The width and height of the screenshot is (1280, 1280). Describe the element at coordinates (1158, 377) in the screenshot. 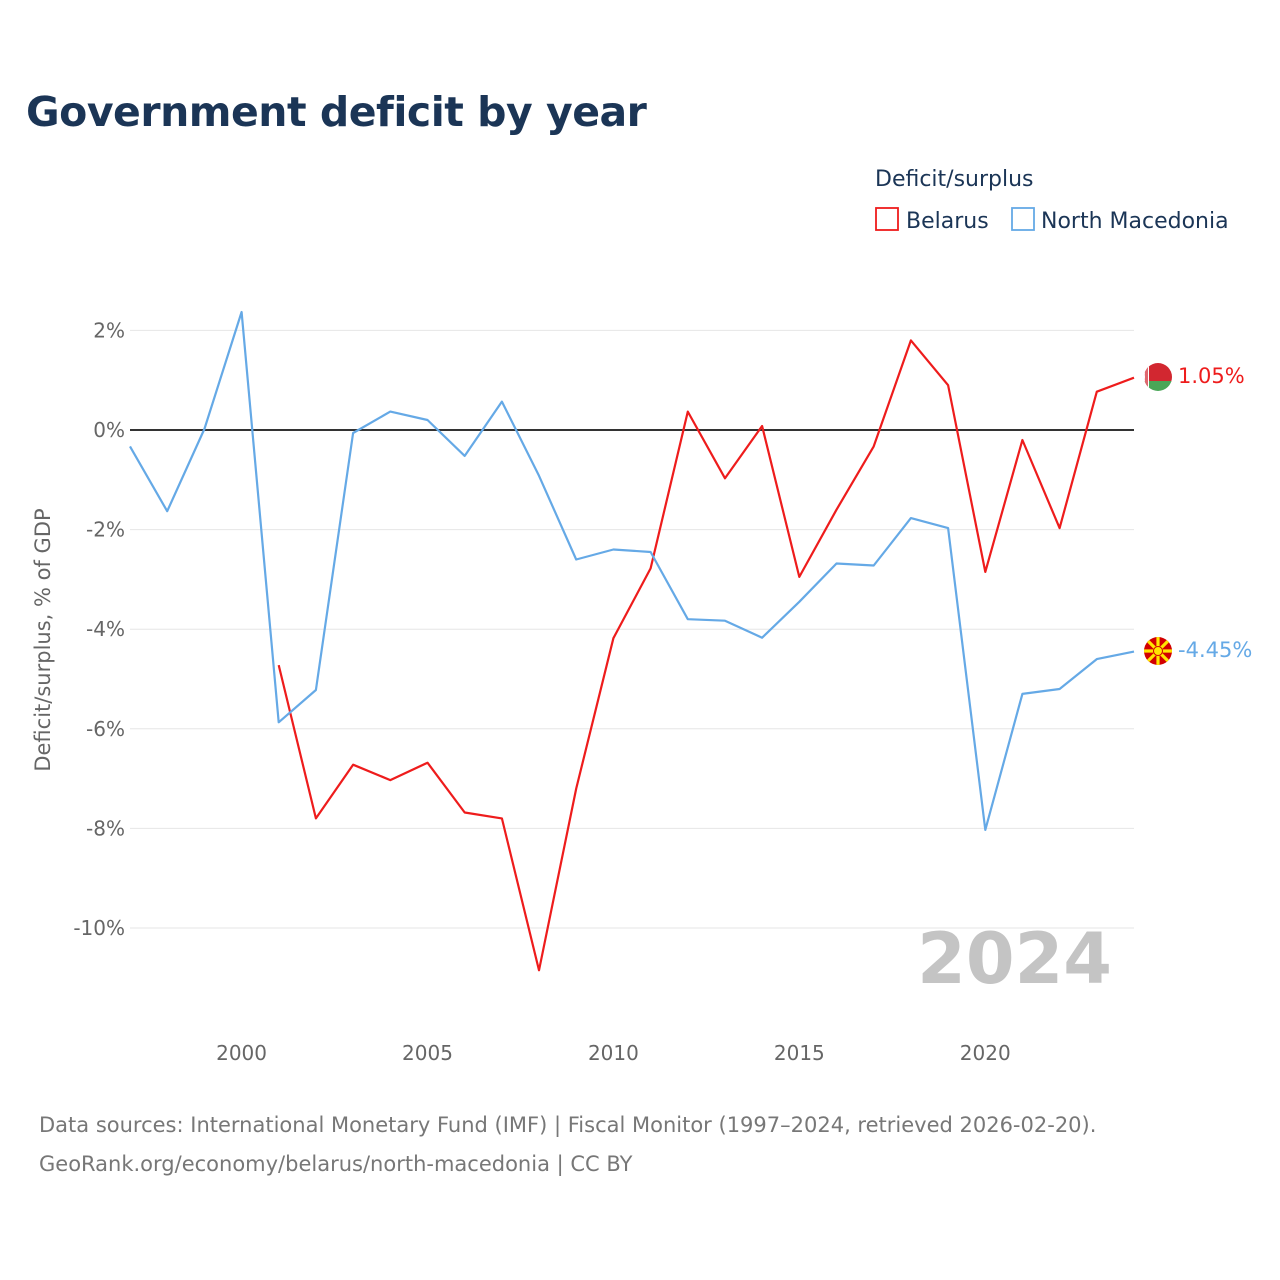

I see `belarus-flag-icon` at that location.